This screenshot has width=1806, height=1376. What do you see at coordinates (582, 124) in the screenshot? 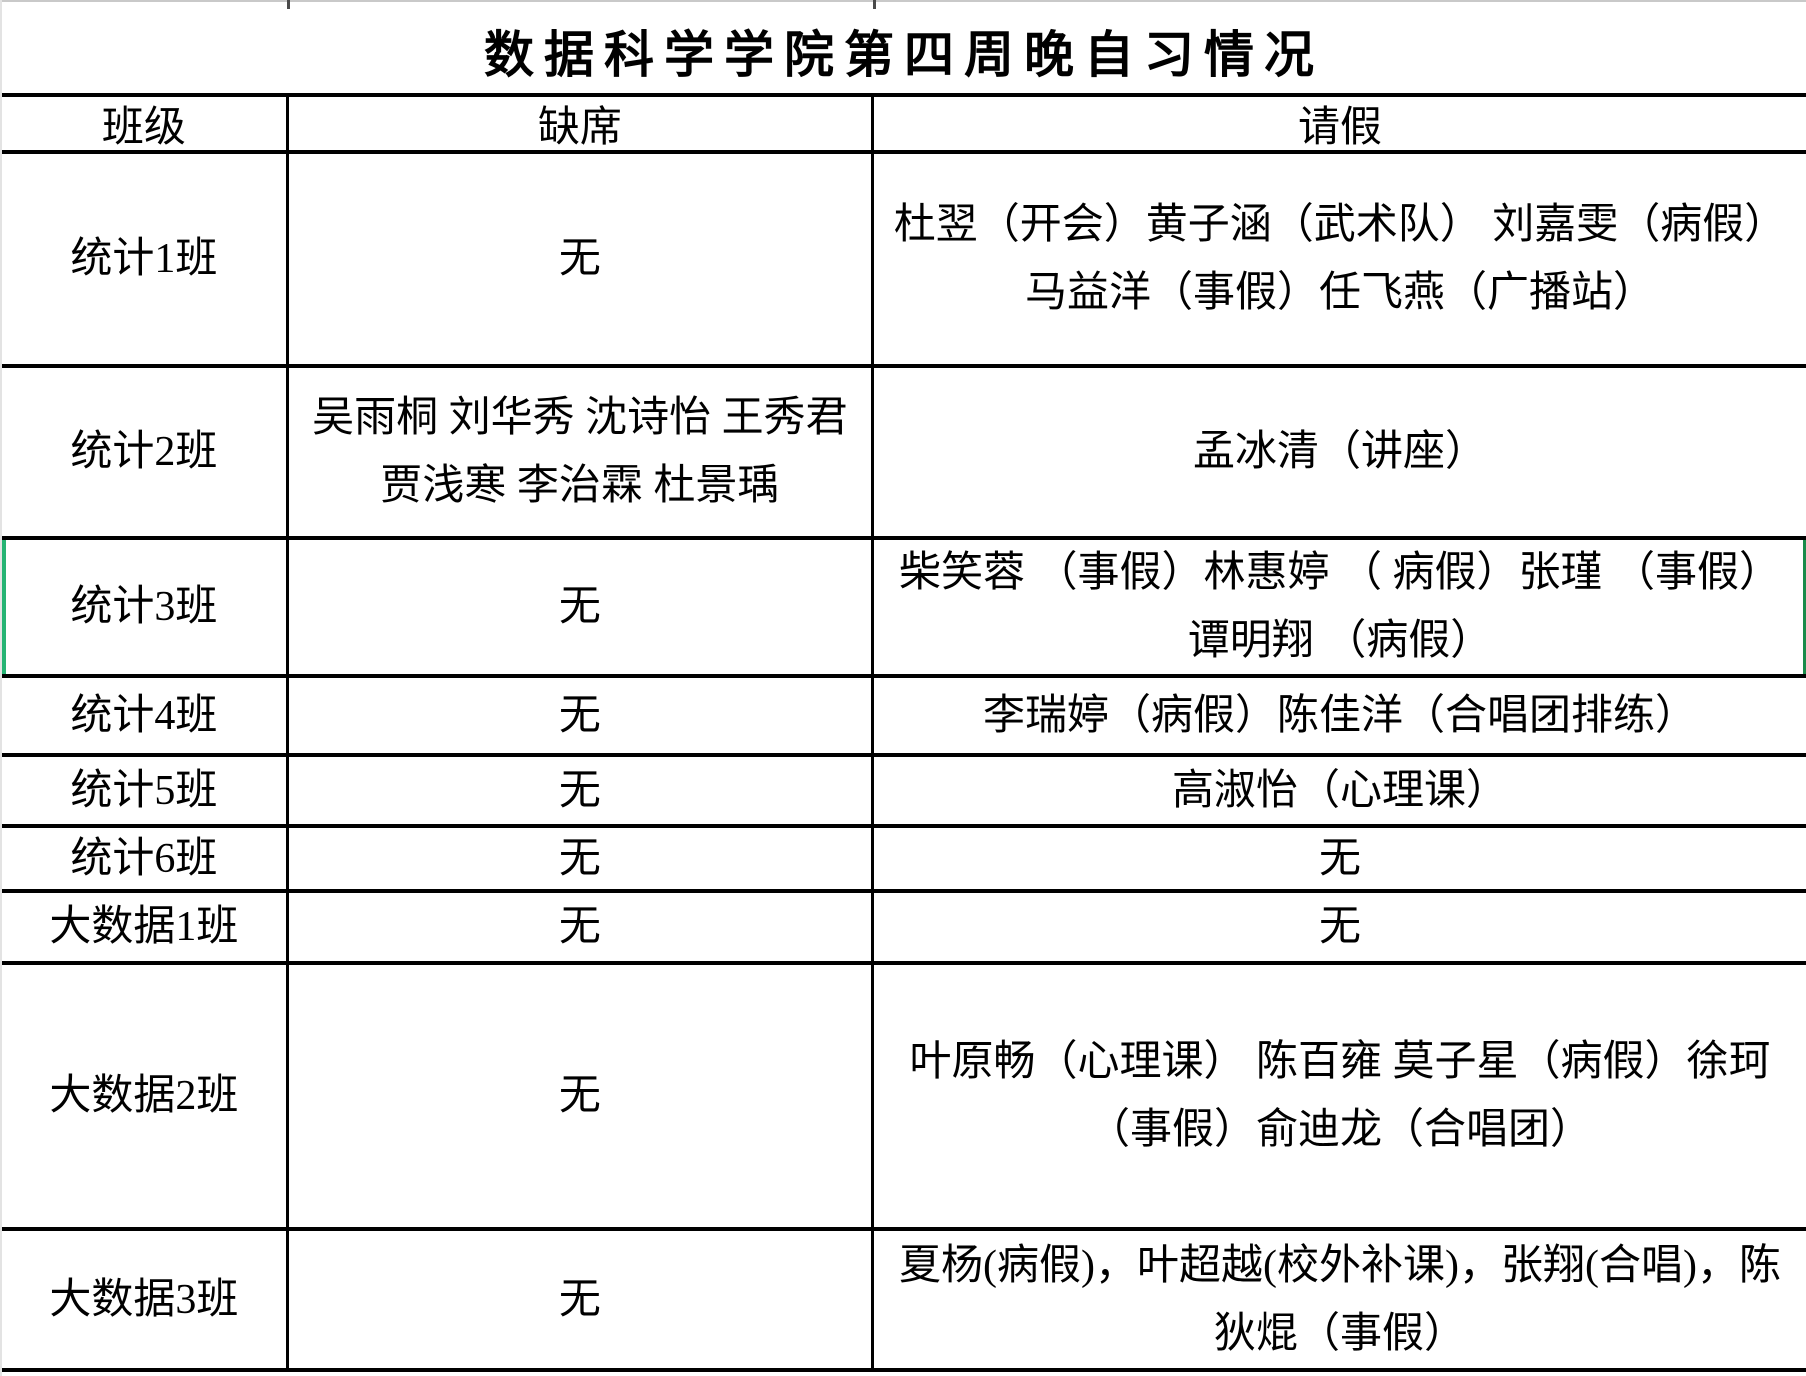
I see `header-absent: 缺席` at bounding box center [582, 124].